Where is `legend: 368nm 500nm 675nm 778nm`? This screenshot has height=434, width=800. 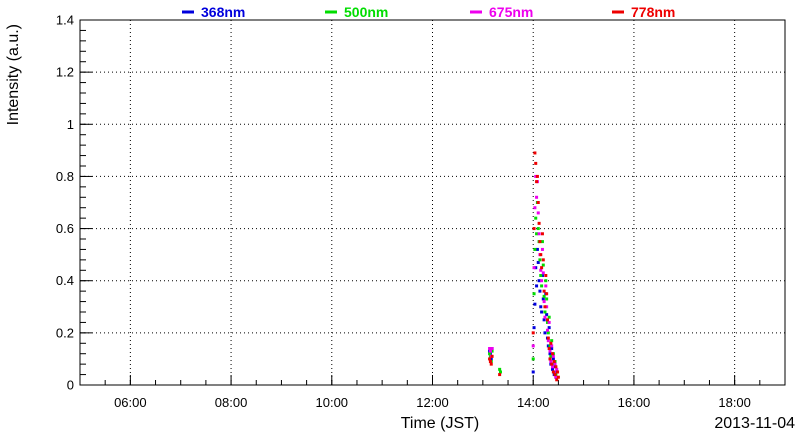
legend: 368nm 500nm 675nm 778nm is located at coordinates (428, 12).